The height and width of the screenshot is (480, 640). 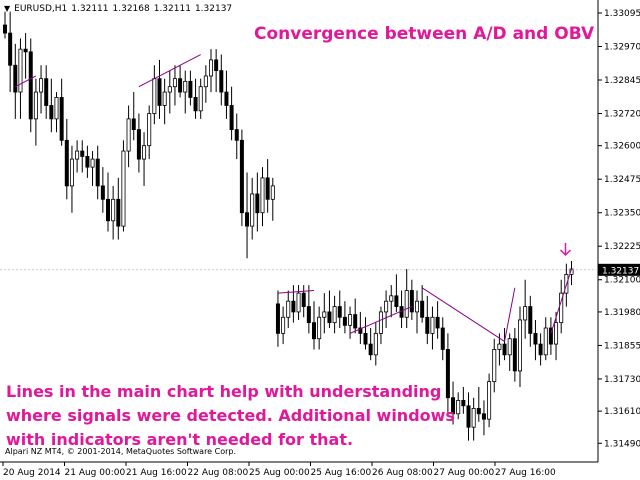 What do you see at coordinates (90, 9) in the screenshot?
I see `open-price: 1.32111` at bounding box center [90, 9].